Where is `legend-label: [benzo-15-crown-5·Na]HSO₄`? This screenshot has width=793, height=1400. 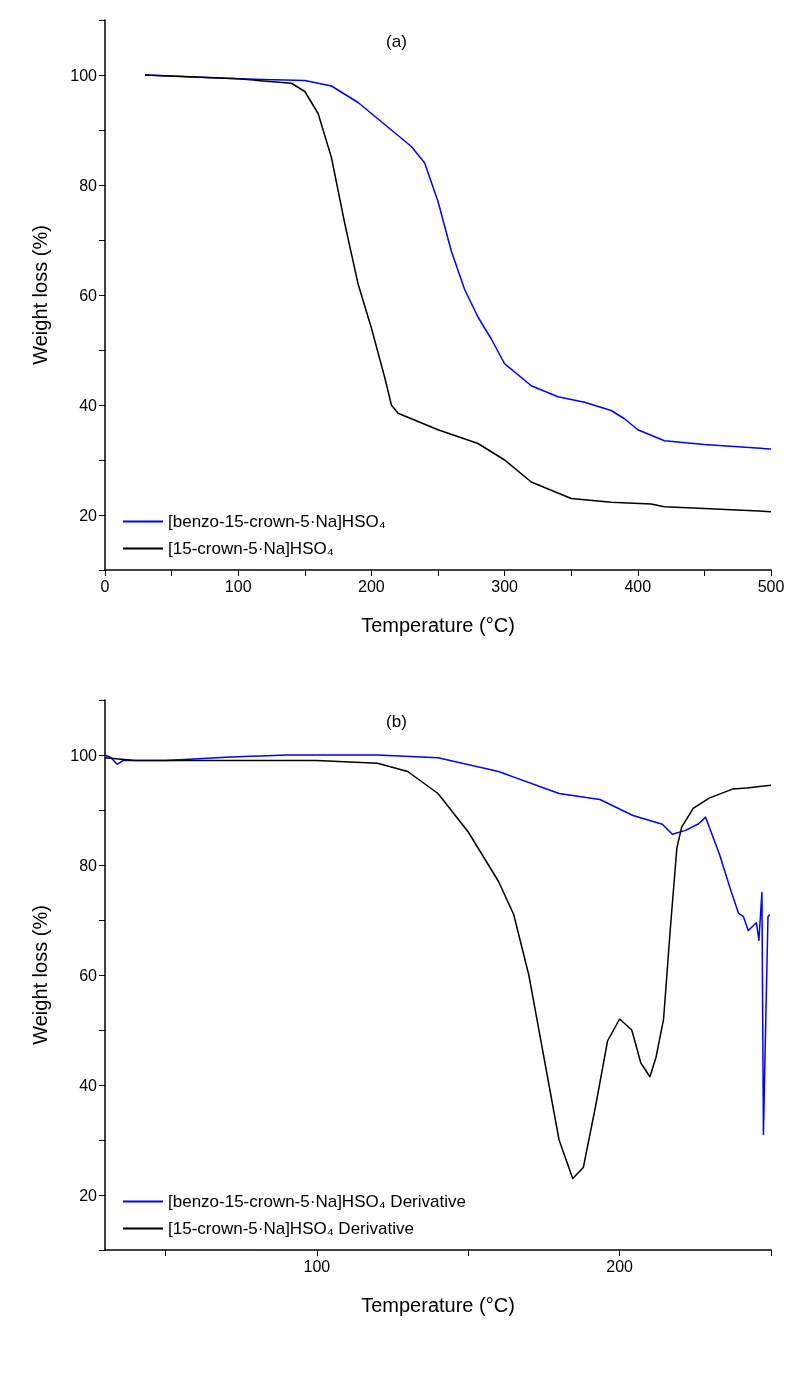 legend-label: [benzo-15-crown-5·Na]HSO₄ is located at coordinates (277, 521).